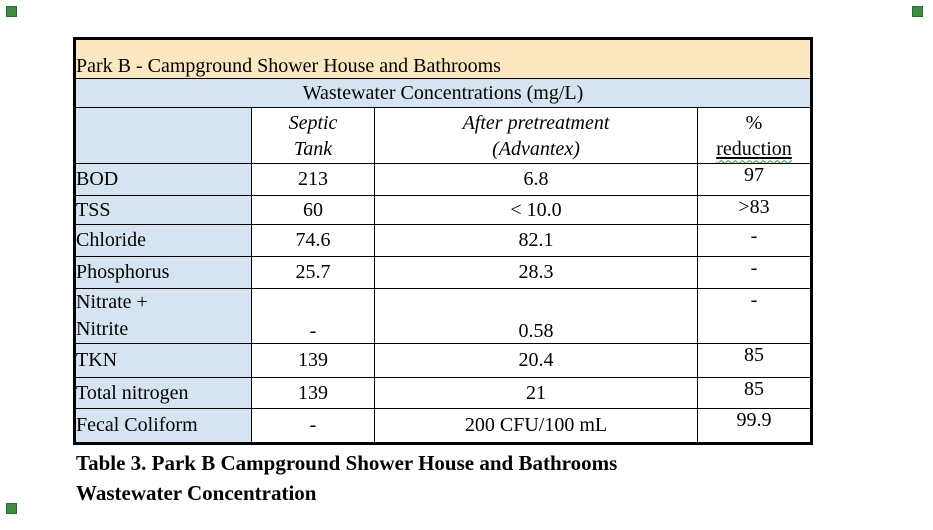  I want to click on septic-header-line2: Tank, so click(313, 148).